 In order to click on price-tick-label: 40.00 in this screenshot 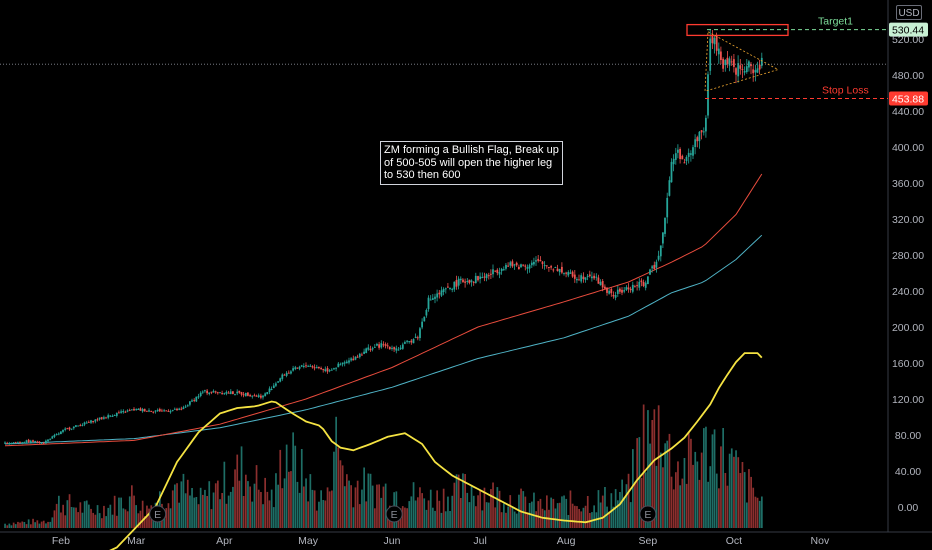, I will do `click(908, 472)`.